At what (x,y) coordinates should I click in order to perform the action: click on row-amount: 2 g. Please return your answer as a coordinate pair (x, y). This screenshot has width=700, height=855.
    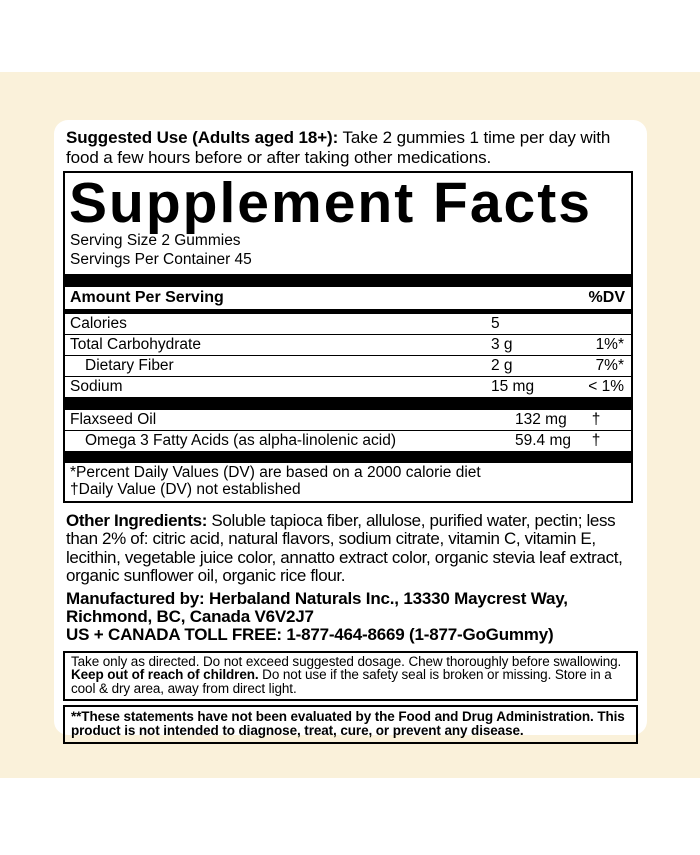
    Looking at the image, I should click on (502, 365).